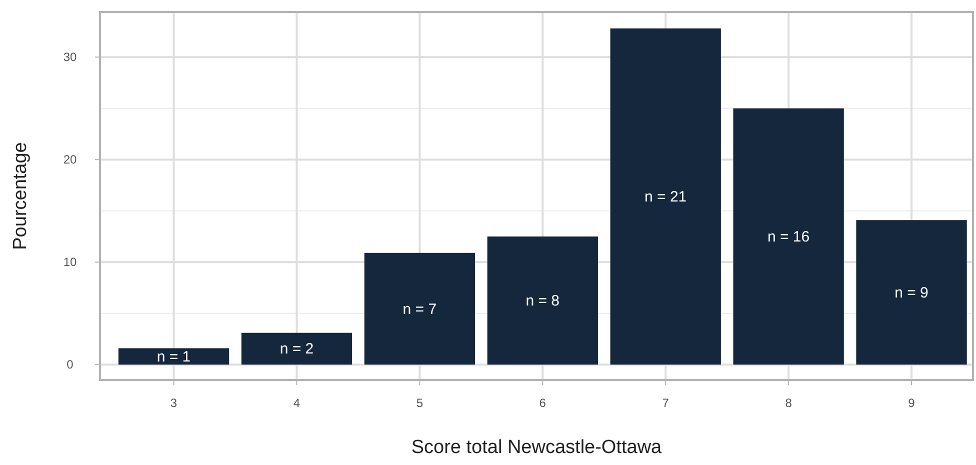 The image size is (976, 465). I want to click on annotation: n = 8, so click(543, 301).